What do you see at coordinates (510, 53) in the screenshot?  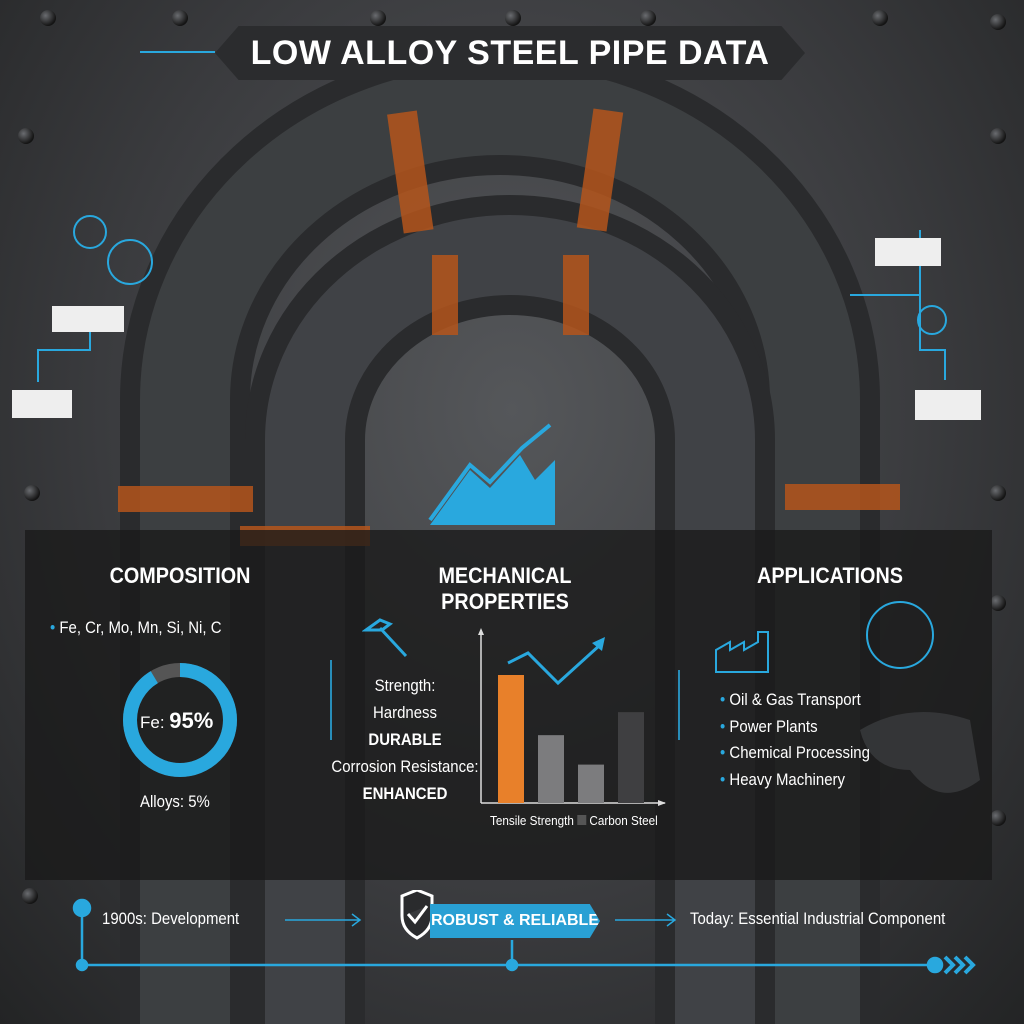 I see `page-title: LOW ALLOY STEEL PIPE DATA` at bounding box center [510, 53].